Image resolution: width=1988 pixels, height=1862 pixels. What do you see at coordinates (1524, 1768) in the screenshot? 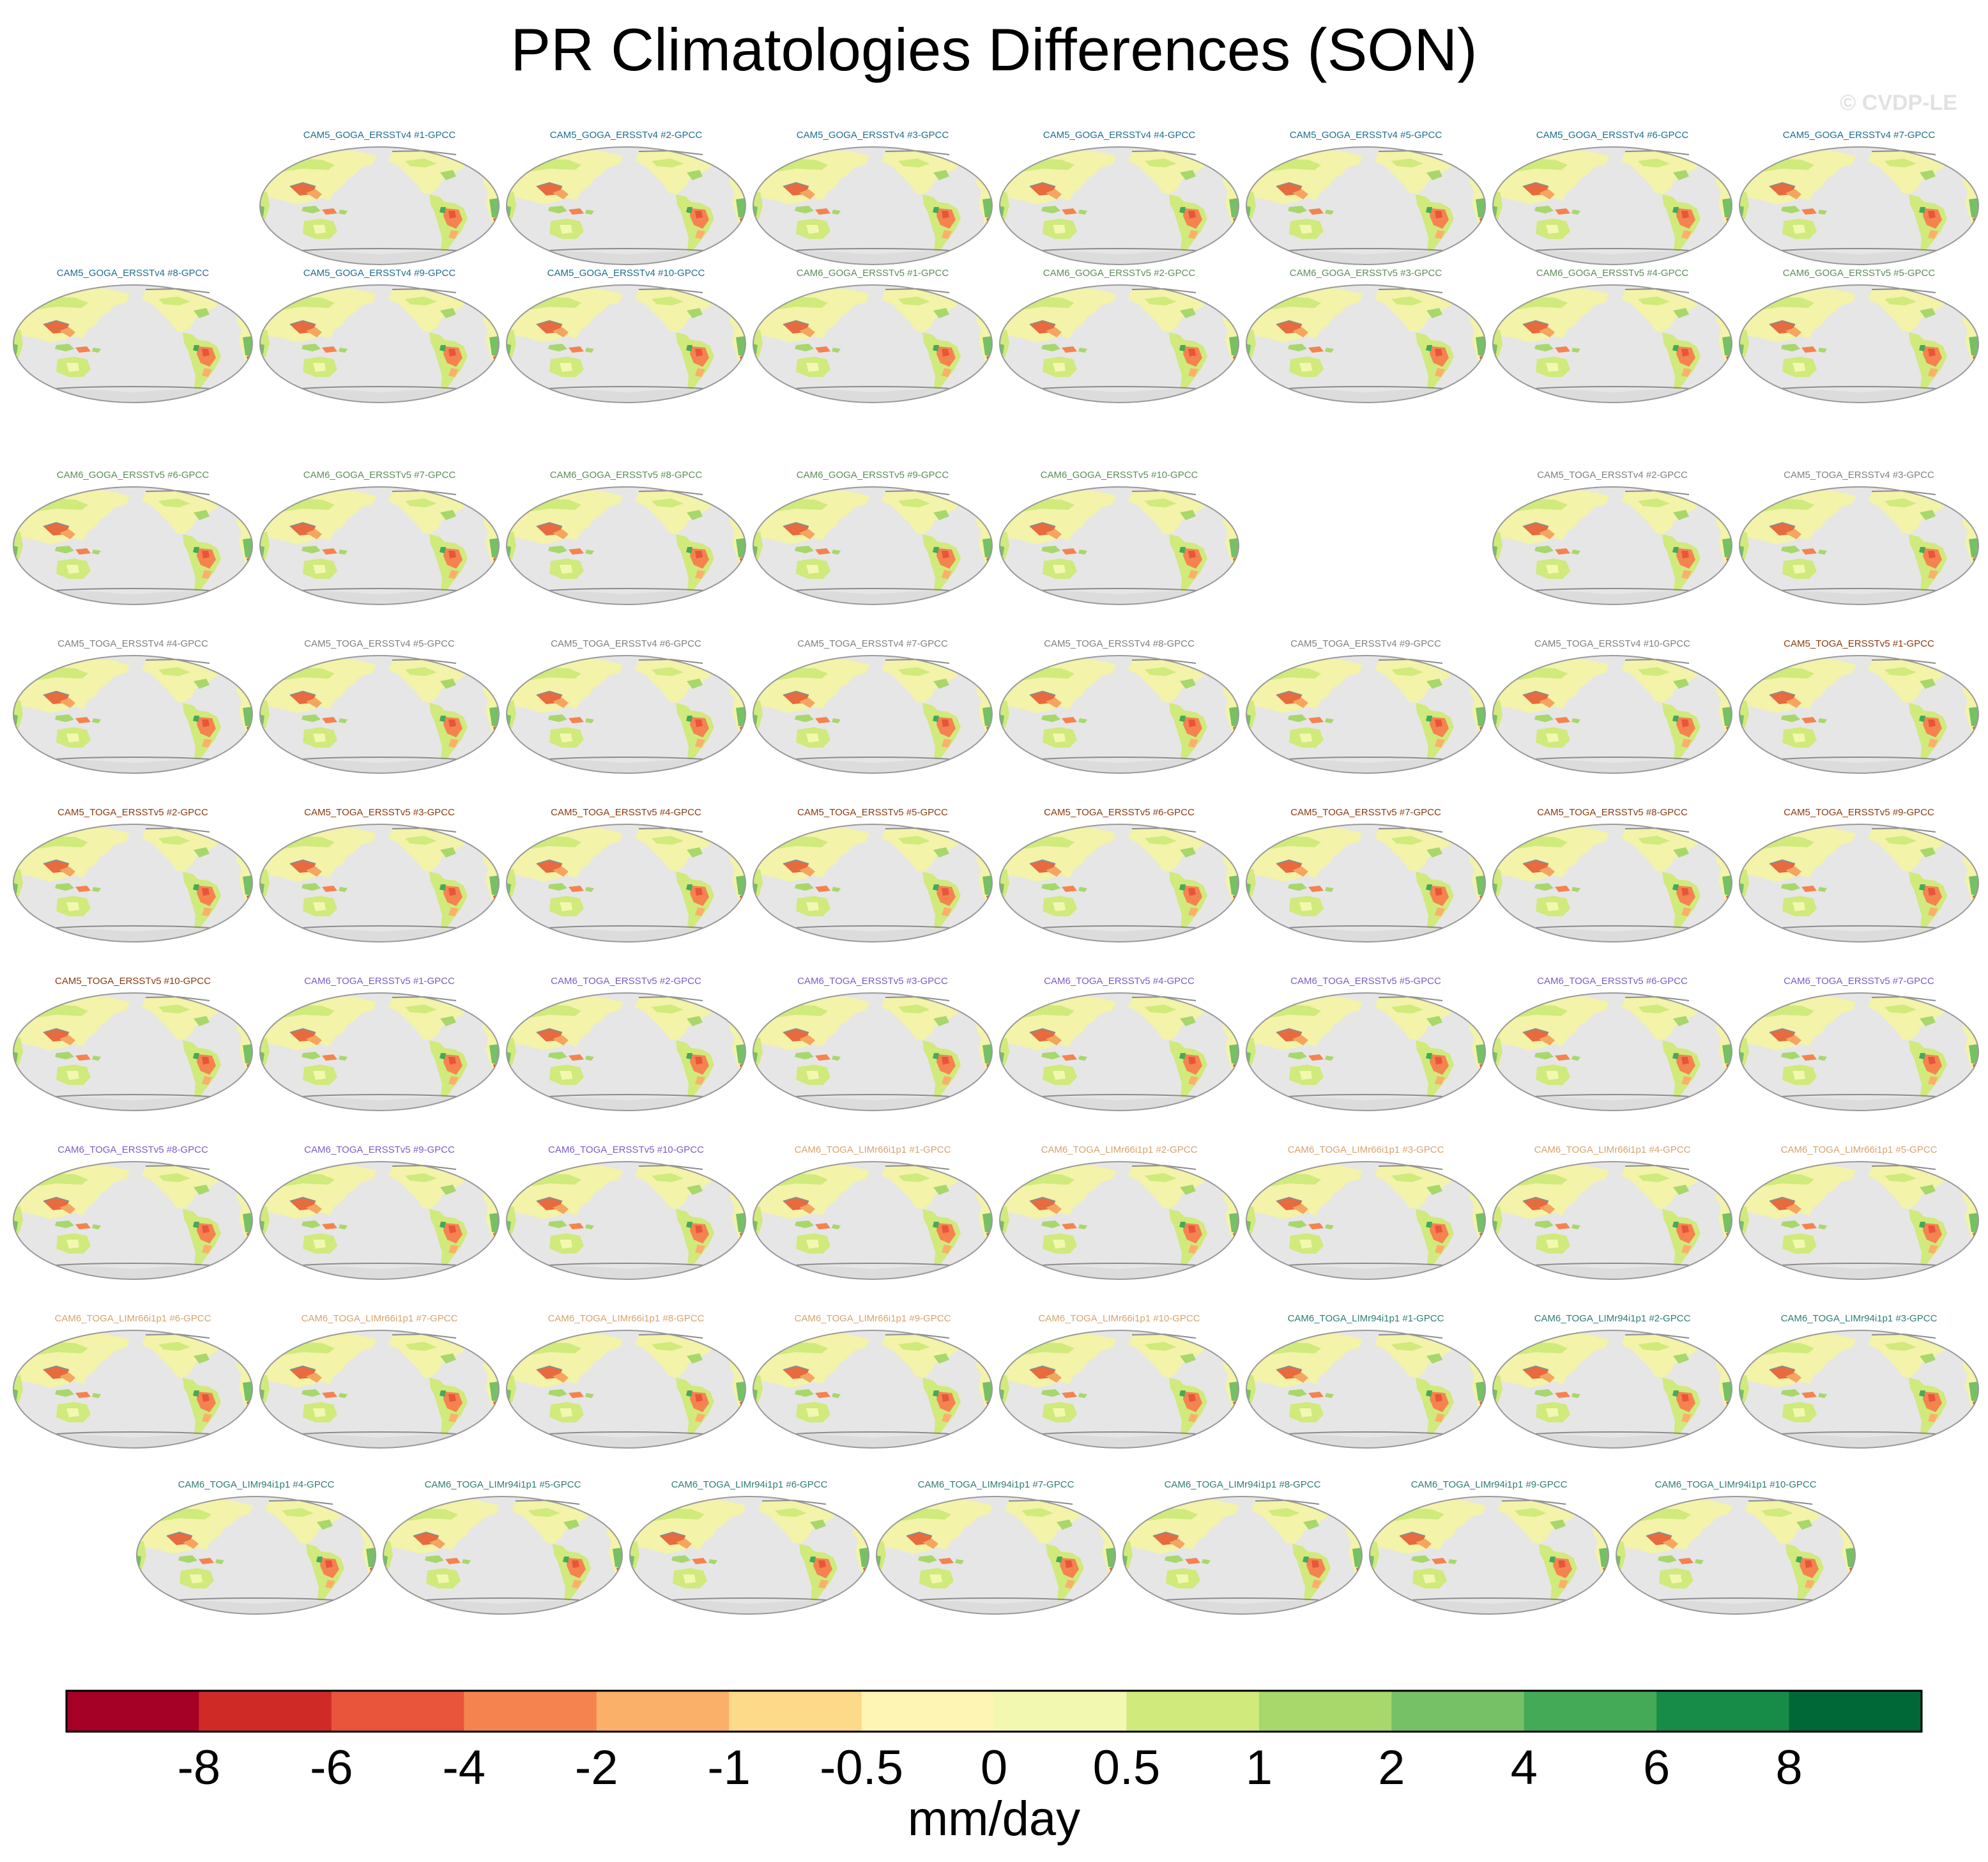
I see `colorbar-tick-label: 4` at bounding box center [1524, 1768].